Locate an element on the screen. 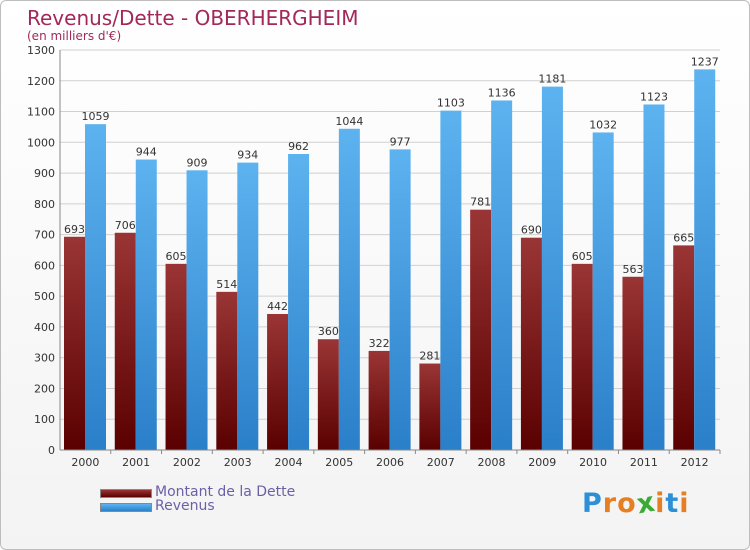 The height and width of the screenshot is (550, 750). x-tick-label: 2010 is located at coordinates (593, 462).